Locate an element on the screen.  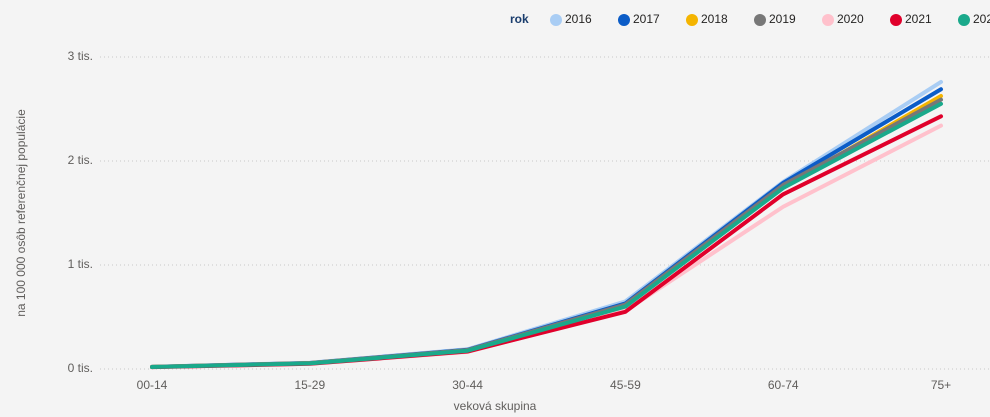
legend-title: rok is located at coordinates (519, 19).